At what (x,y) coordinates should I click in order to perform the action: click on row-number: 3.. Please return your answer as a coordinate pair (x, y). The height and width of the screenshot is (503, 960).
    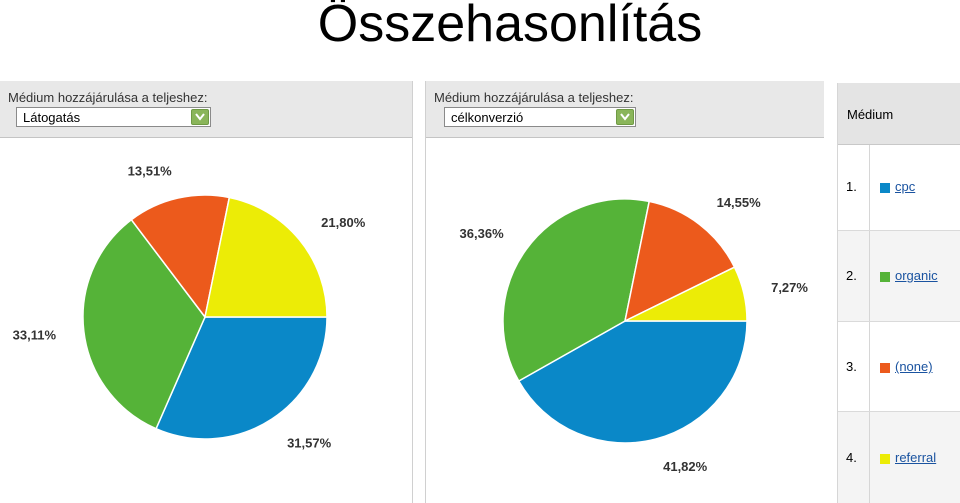
    Looking at the image, I should click on (851, 366).